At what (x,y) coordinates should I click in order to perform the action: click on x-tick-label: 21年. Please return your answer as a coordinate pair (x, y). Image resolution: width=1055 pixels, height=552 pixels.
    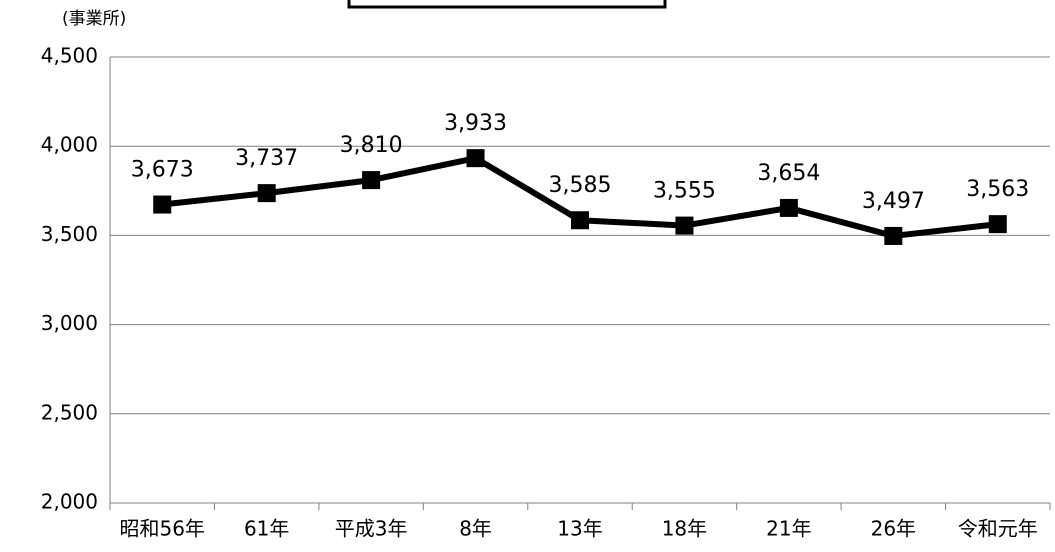
    Looking at the image, I should click on (788, 529).